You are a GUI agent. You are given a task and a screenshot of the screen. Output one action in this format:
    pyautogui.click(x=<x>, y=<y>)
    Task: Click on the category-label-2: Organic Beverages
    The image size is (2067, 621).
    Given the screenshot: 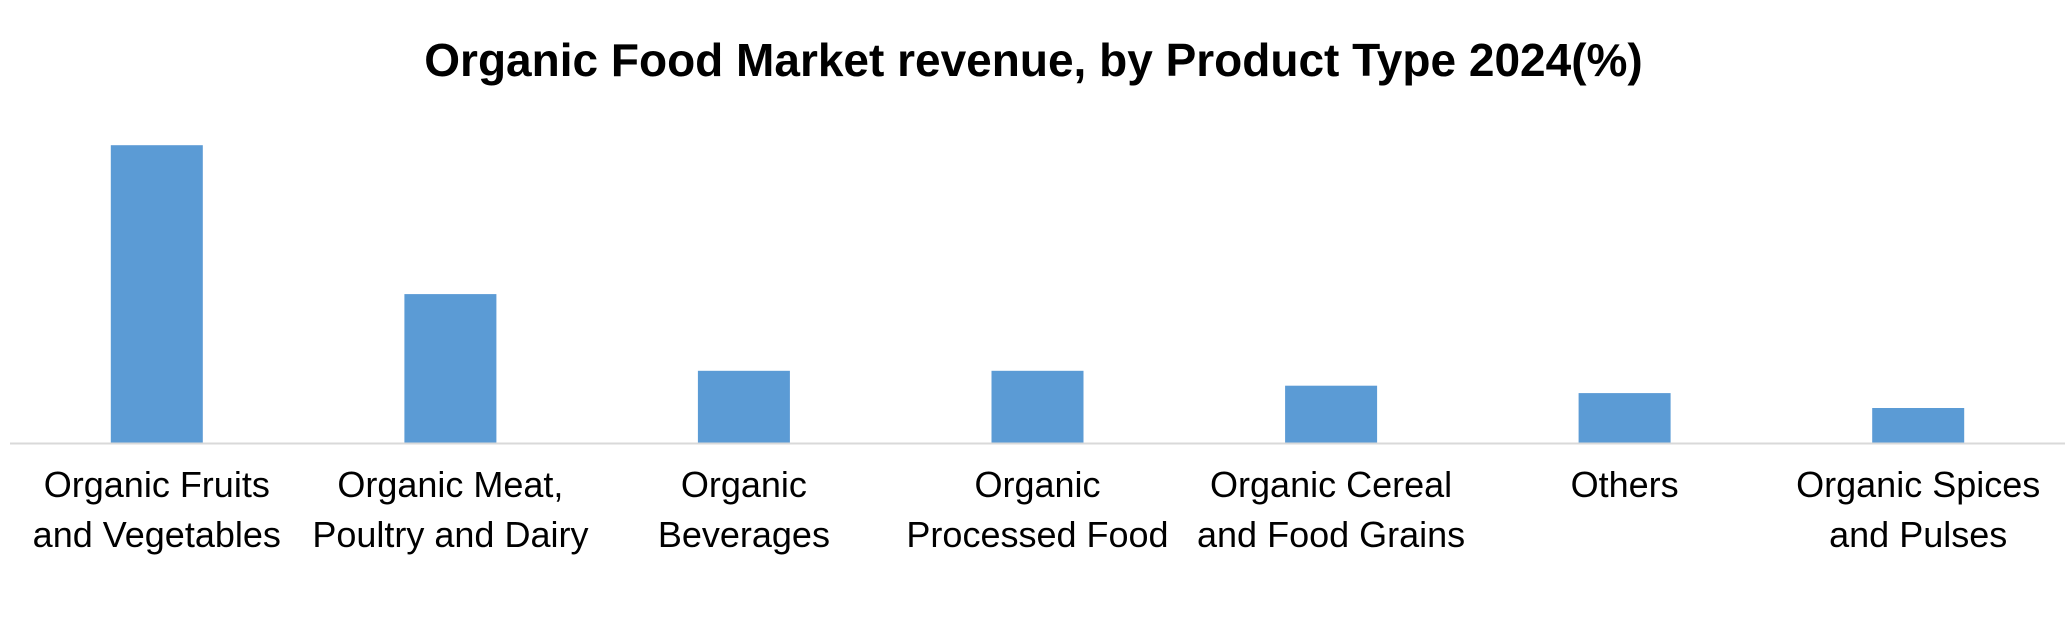 What is the action you would take?
    pyautogui.click(x=744, y=509)
    